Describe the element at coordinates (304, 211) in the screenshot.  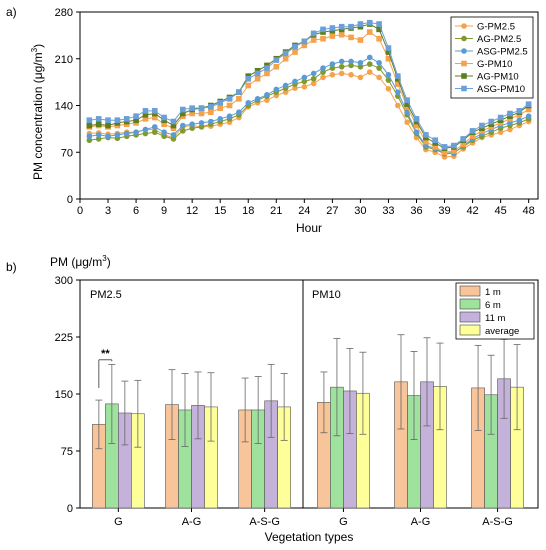
I see `x-tick-label: 24` at that location.